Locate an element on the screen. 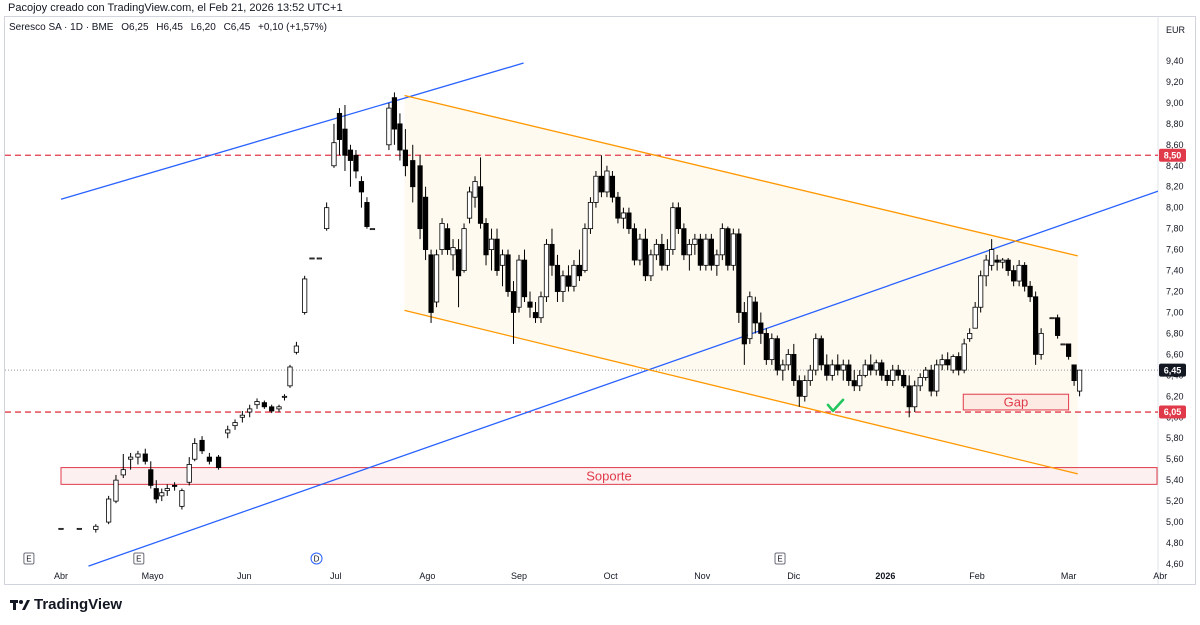 The height and width of the screenshot is (625, 1200). trendline-orange-upper is located at coordinates (741, 175).